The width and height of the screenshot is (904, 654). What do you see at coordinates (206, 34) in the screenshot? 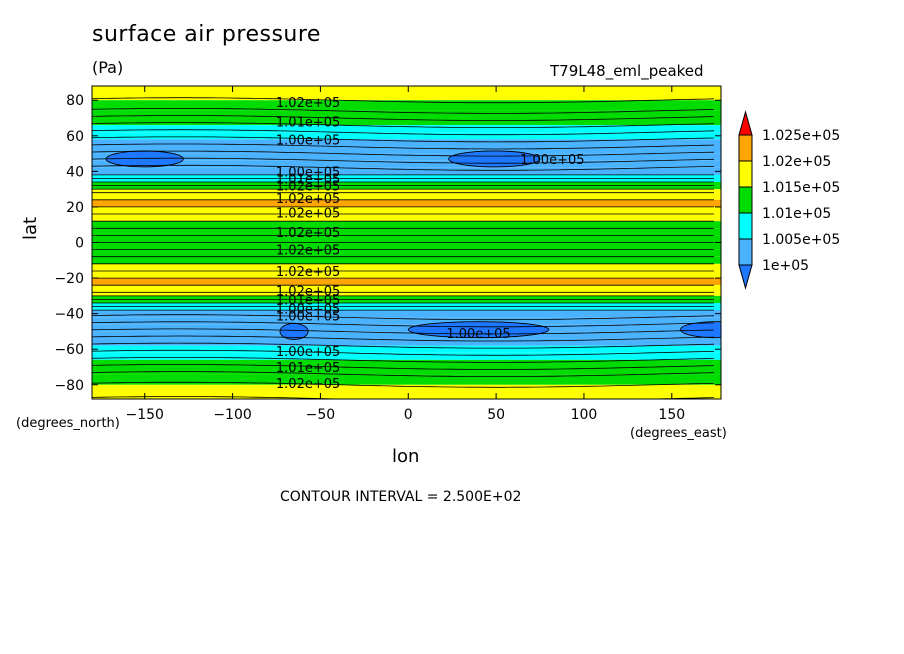
I see `chart-title: surface air pressure` at bounding box center [206, 34].